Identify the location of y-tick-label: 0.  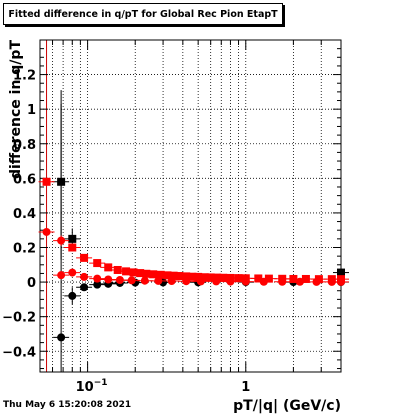
(31, 283).